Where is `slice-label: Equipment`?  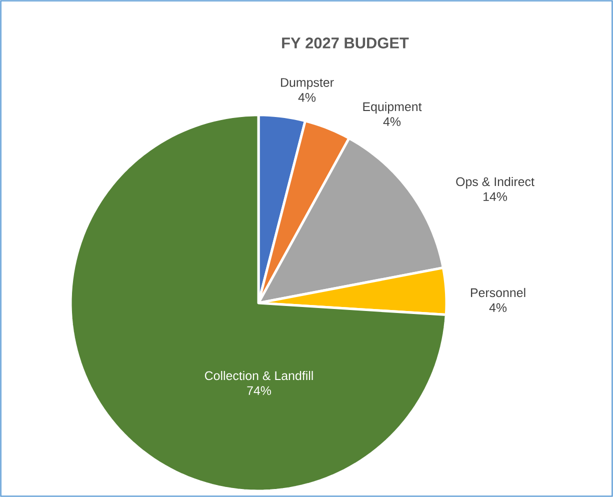 slice-label: Equipment is located at coordinates (392, 108).